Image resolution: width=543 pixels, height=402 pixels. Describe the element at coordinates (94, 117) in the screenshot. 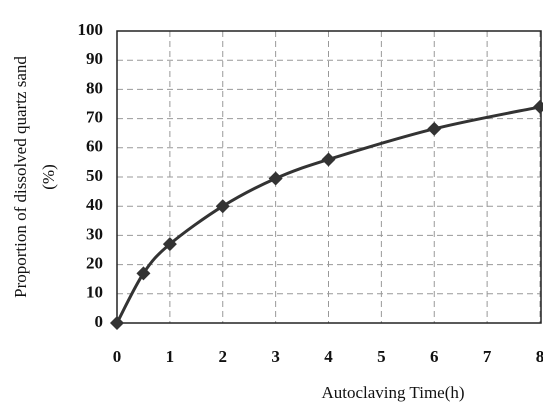

I see `y-tick-label: 70` at that location.